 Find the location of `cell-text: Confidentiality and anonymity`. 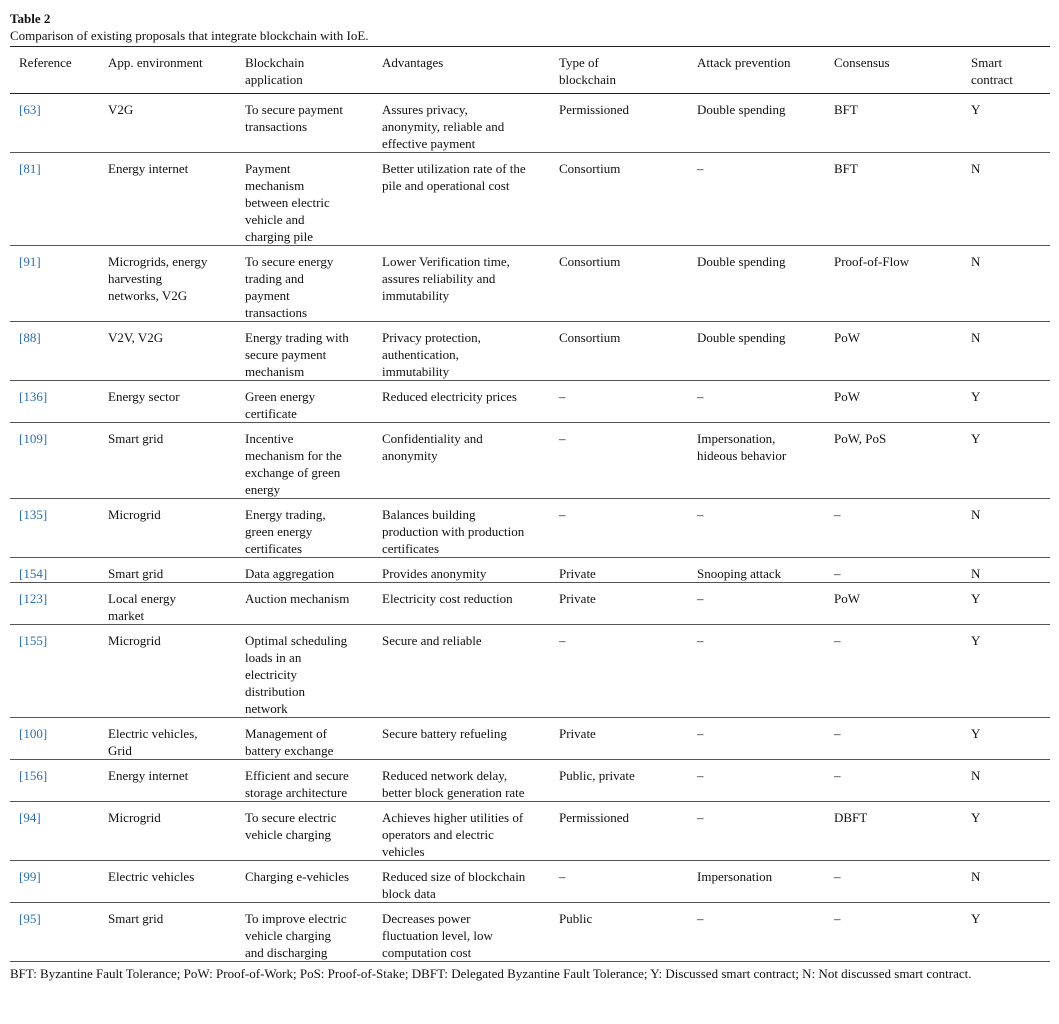

cell-text: Confidentiality and anonymity is located at coordinates (432, 447).